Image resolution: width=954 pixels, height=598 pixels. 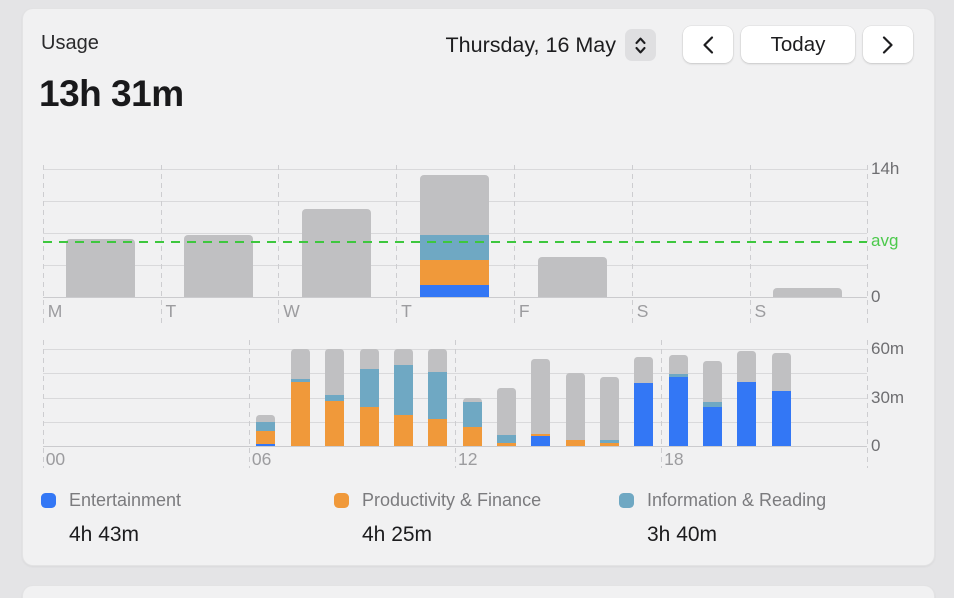 I want to click on chevron-left-icon, so click(x=708, y=44).